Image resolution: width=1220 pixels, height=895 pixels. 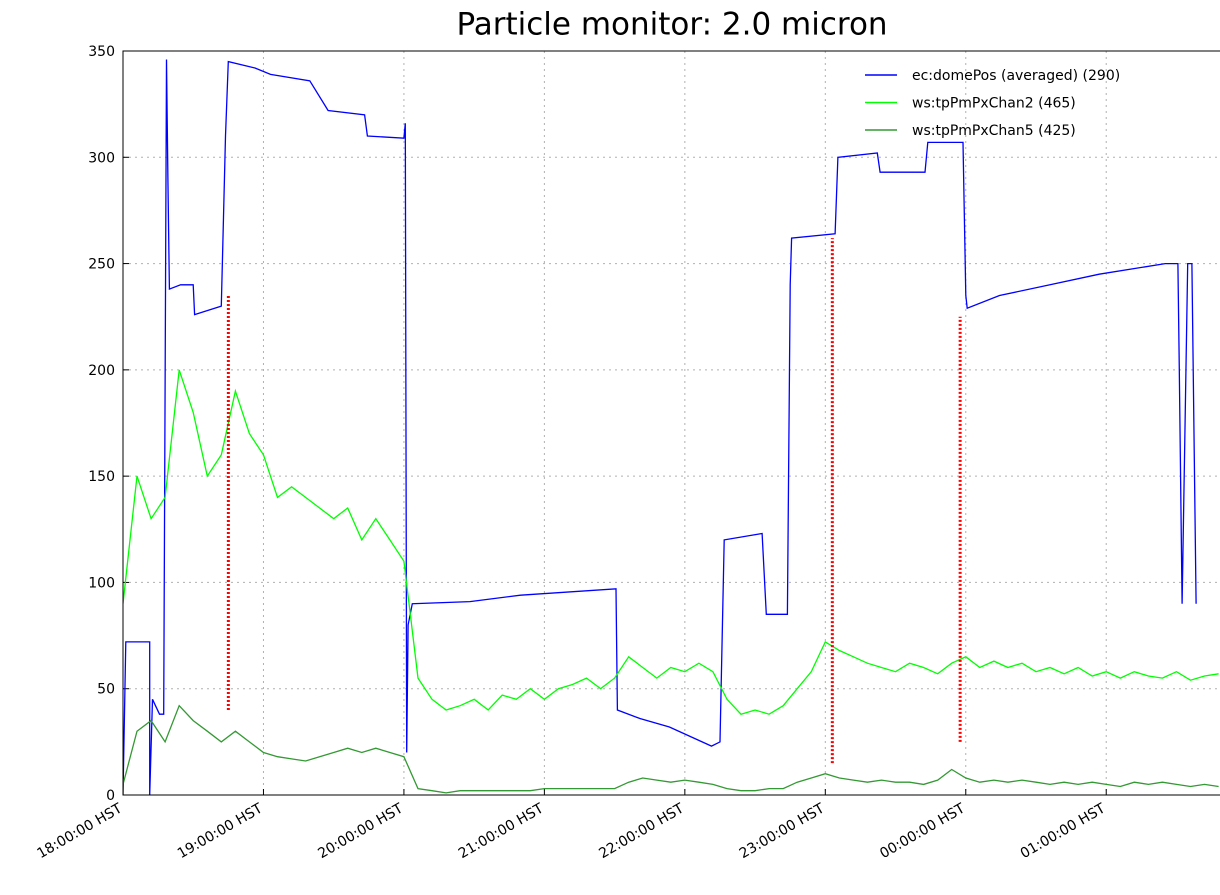 What do you see at coordinates (79, 831) in the screenshot?
I see `x-tick-label: 18:00:00 HST` at bounding box center [79, 831].